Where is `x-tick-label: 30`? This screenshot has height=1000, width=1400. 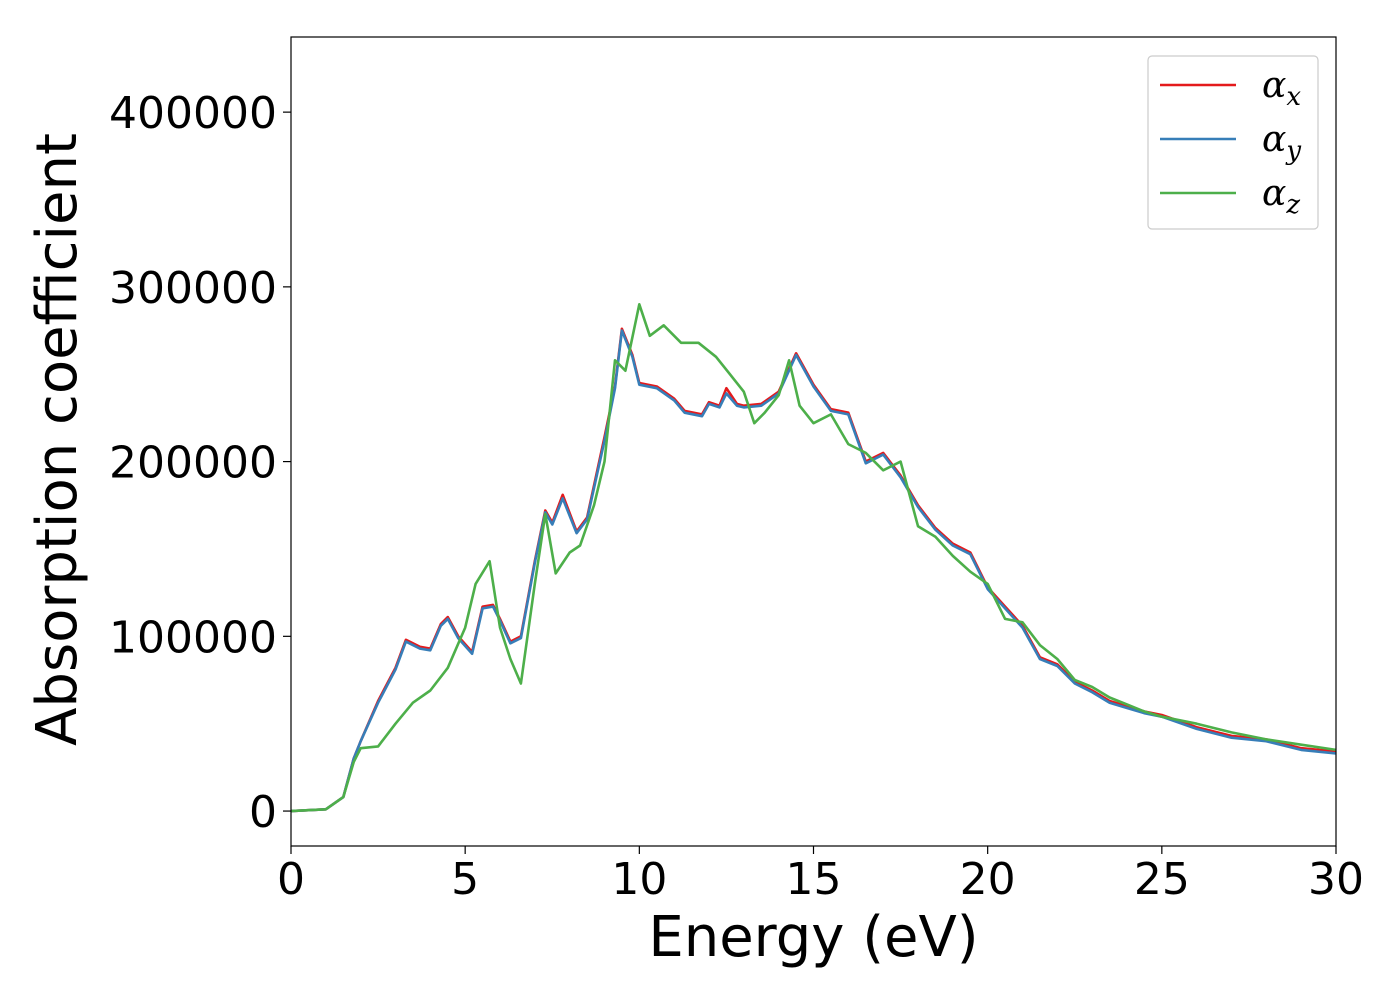 x-tick-label: 30 is located at coordinates (1336, 879).